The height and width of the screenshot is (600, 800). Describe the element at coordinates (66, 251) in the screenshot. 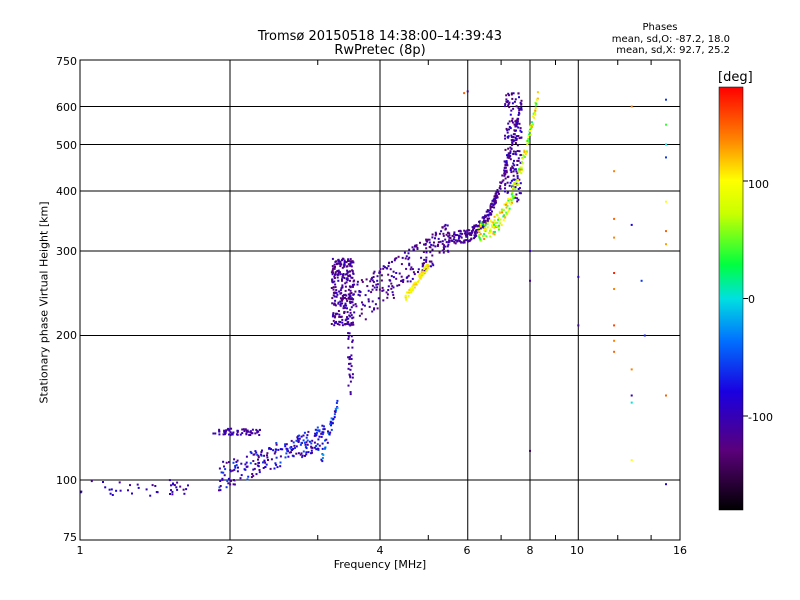

I see `y-tick-label: 300` at that location.